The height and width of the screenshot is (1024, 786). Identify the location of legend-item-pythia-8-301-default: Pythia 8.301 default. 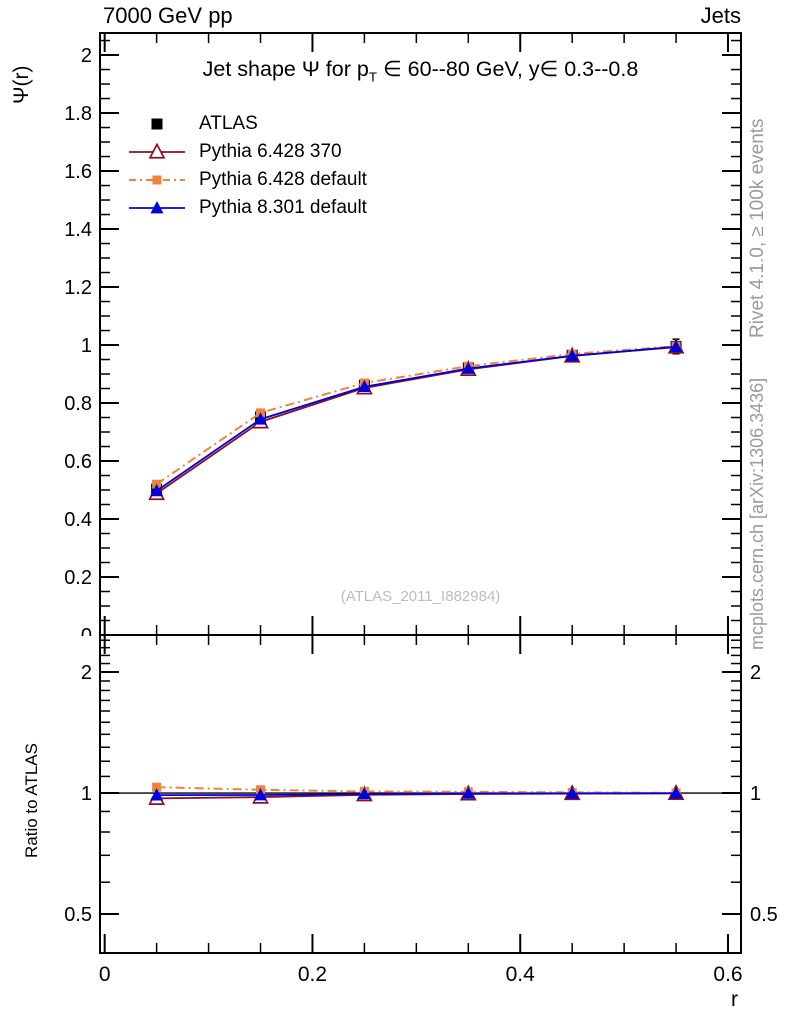
(247, 208).